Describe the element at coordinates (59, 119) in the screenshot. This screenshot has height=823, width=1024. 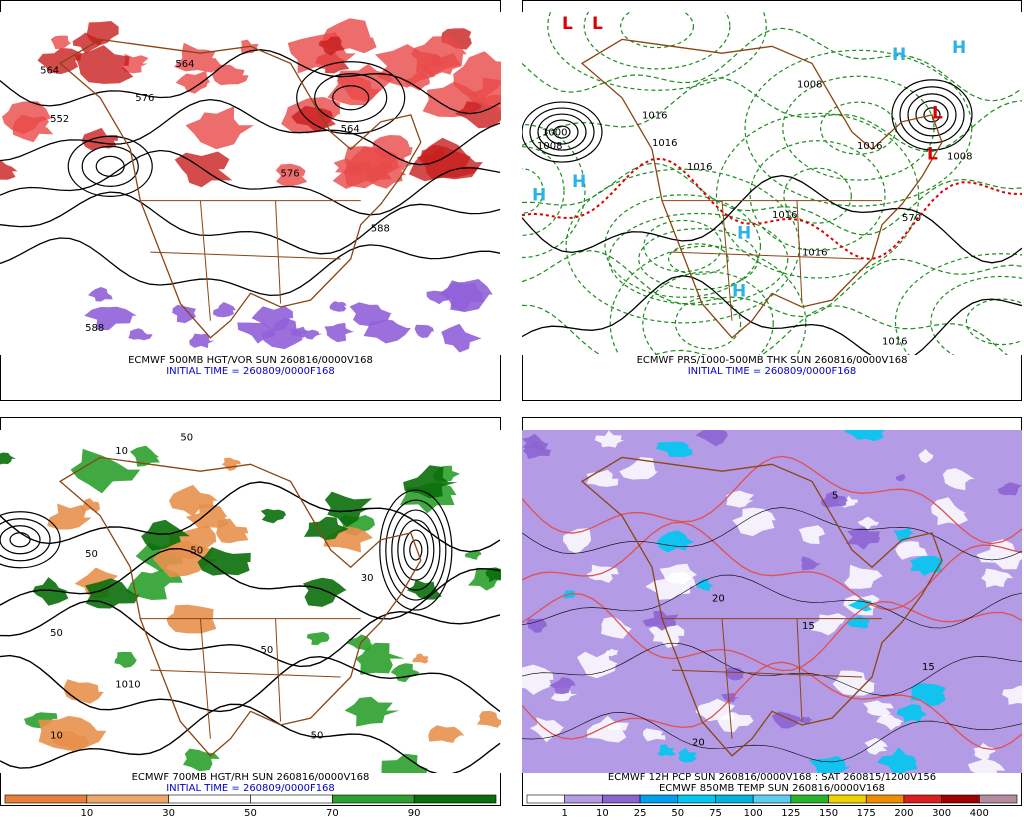
I see `contour-label: 552` at that location.